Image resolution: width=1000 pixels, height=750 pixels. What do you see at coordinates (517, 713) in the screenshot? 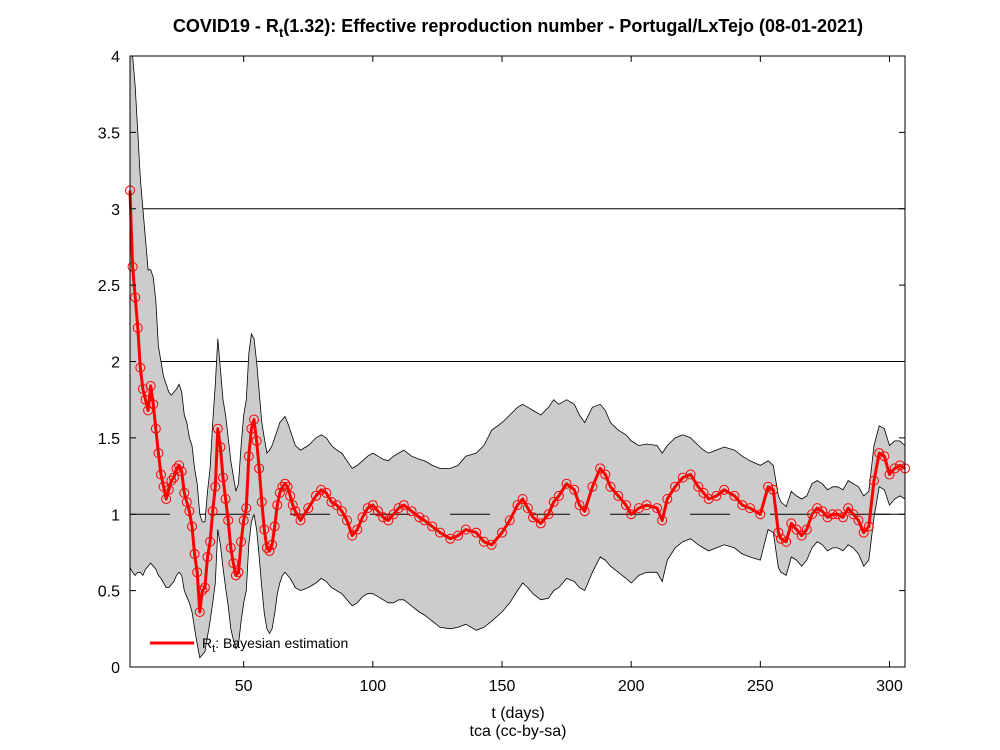
I see `x-axis-label: t (days)` at bounding box center [517, 713].